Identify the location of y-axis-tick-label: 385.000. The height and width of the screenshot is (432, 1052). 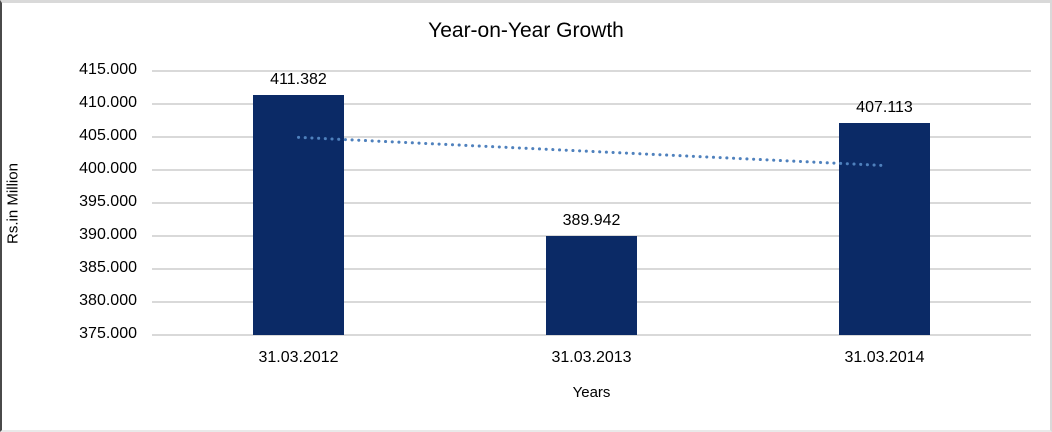
(108, 267).